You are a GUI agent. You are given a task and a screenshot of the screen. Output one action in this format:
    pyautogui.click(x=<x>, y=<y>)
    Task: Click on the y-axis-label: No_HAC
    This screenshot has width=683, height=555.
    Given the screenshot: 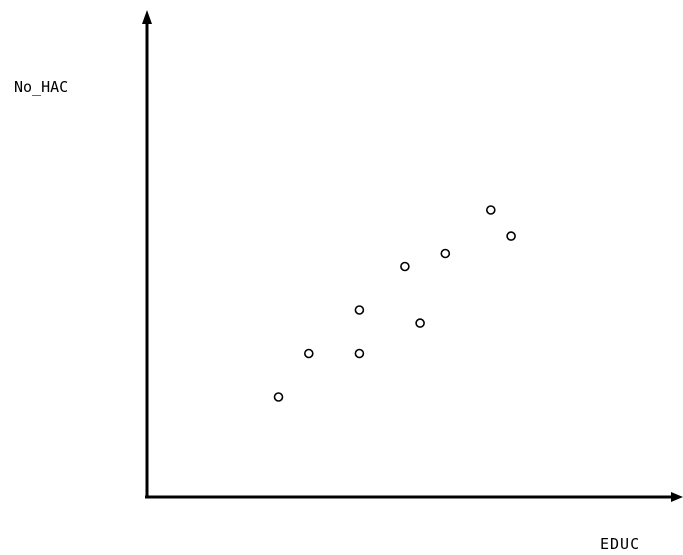 What is the action you would take?
    pyautogui.click(x=41, y=87)
    